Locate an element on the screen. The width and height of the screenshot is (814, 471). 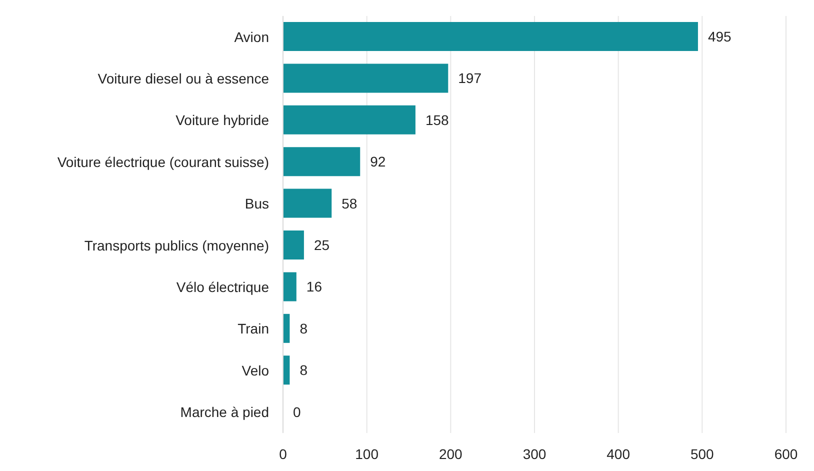
x-tick-label: 0 is located at coordinates (283, 454).